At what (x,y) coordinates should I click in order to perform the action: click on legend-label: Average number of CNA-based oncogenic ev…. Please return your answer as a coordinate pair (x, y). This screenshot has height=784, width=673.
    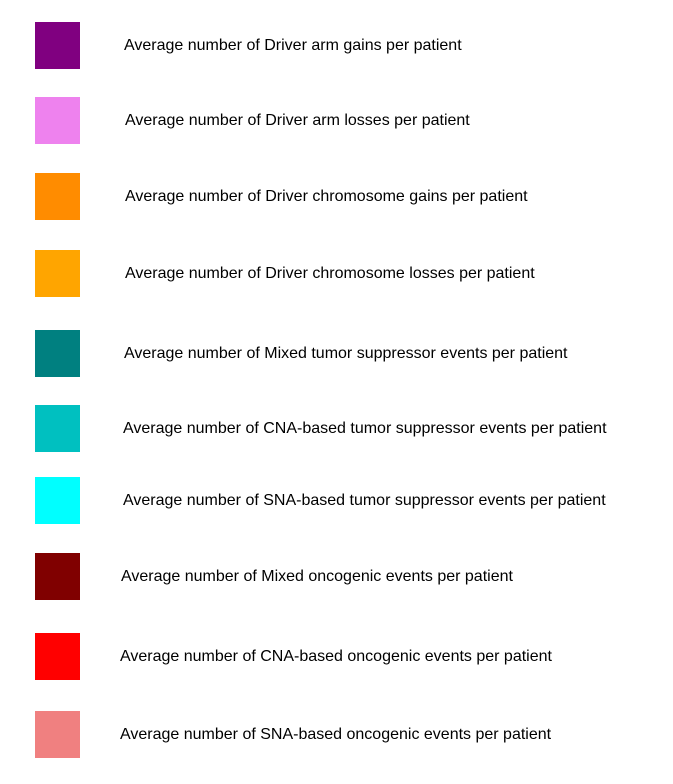
    Looking at the image, I should click on (336, 656).